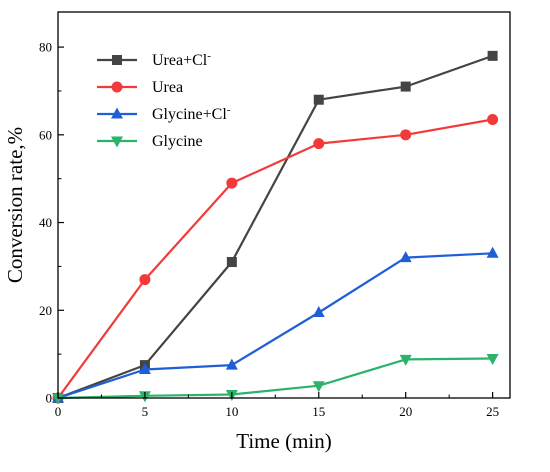  I want to click on x-tick-label: 15, so click(318, 411).